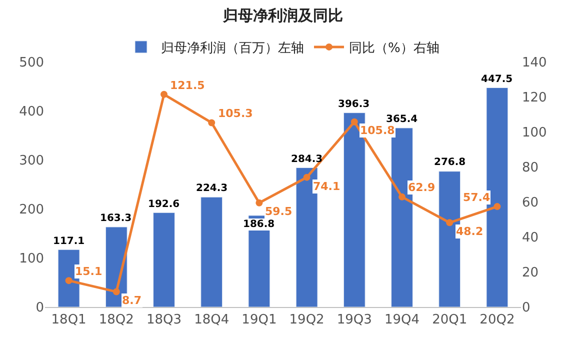 The width and height of the screenshot is (566, 340). What do you see at coordinates (116, 320) in the screenshot?
I see `x-tick-label: 18Q2` at bounding box center [116, 320].